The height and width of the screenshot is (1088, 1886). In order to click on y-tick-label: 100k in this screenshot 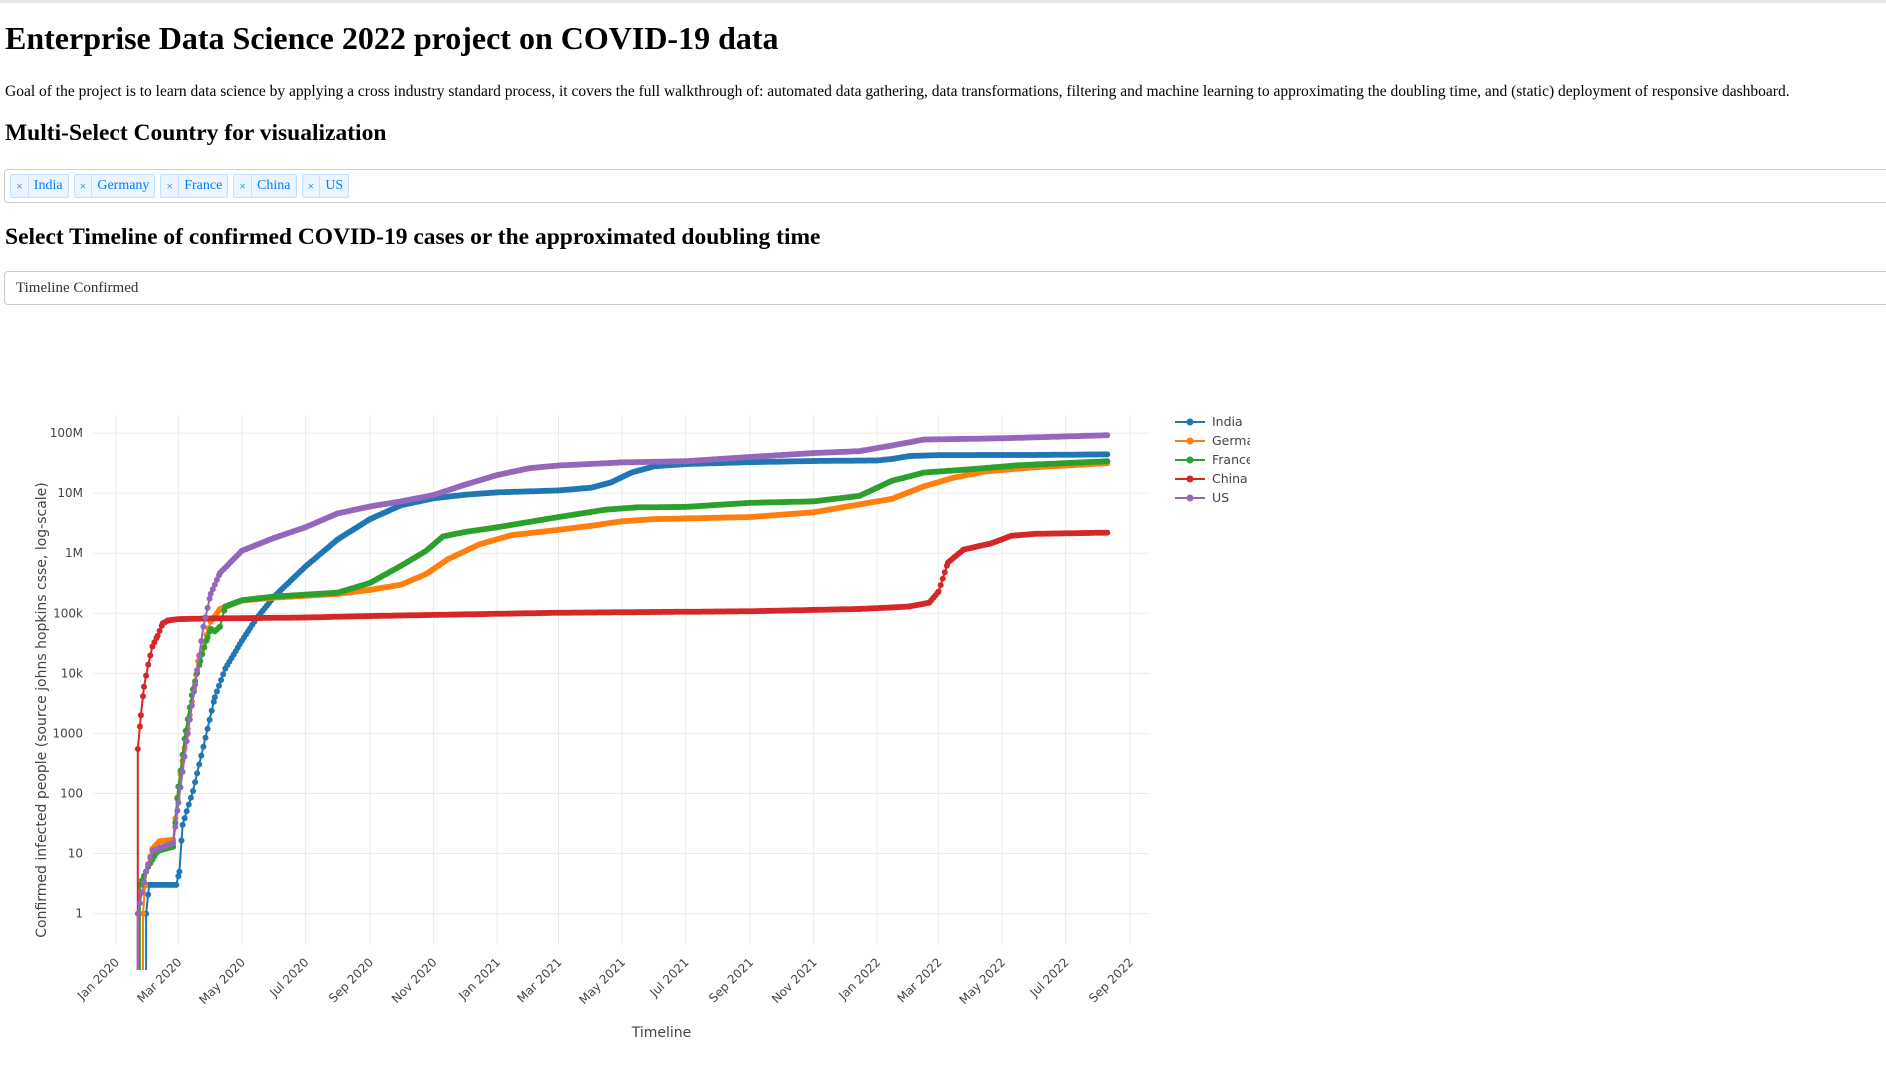, I will do `click(68, 613)`.